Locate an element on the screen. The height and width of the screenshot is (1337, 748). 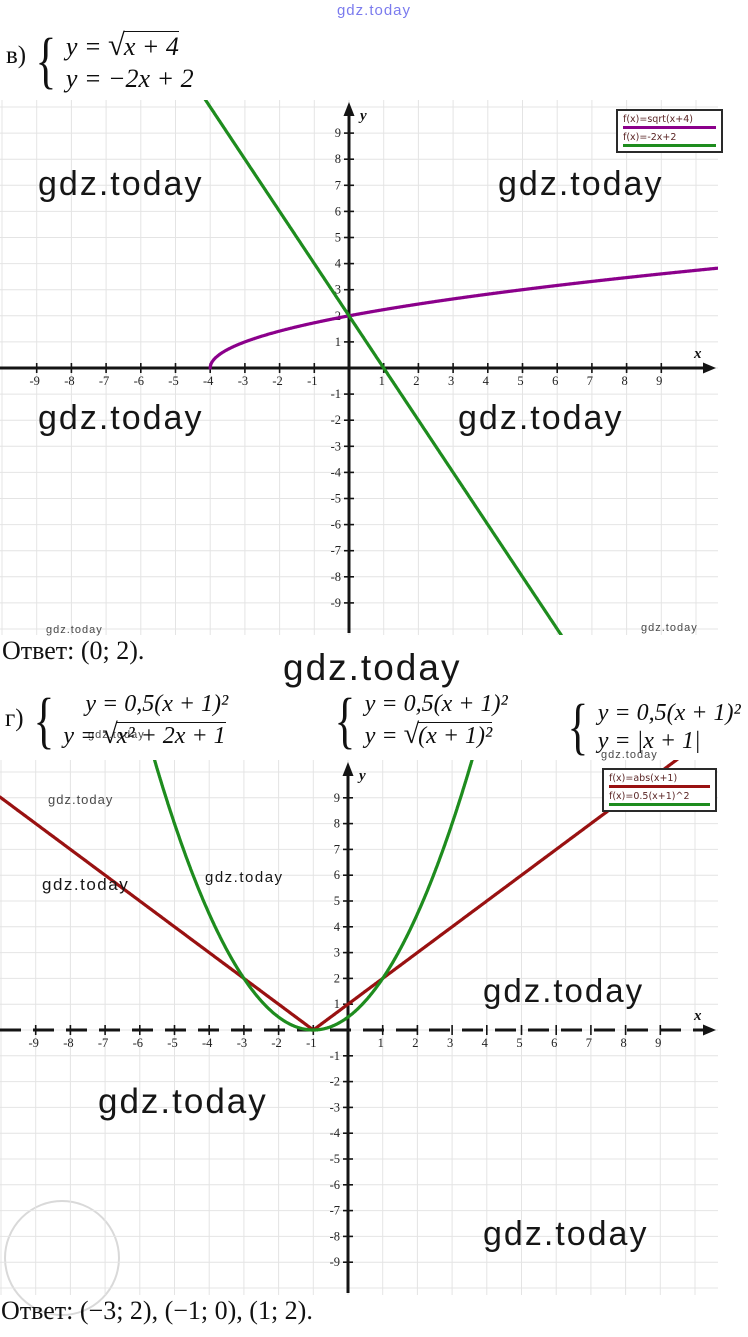
equation-g2-1: y = 0,5(x + 1)² is located at coordinates (436, 704).